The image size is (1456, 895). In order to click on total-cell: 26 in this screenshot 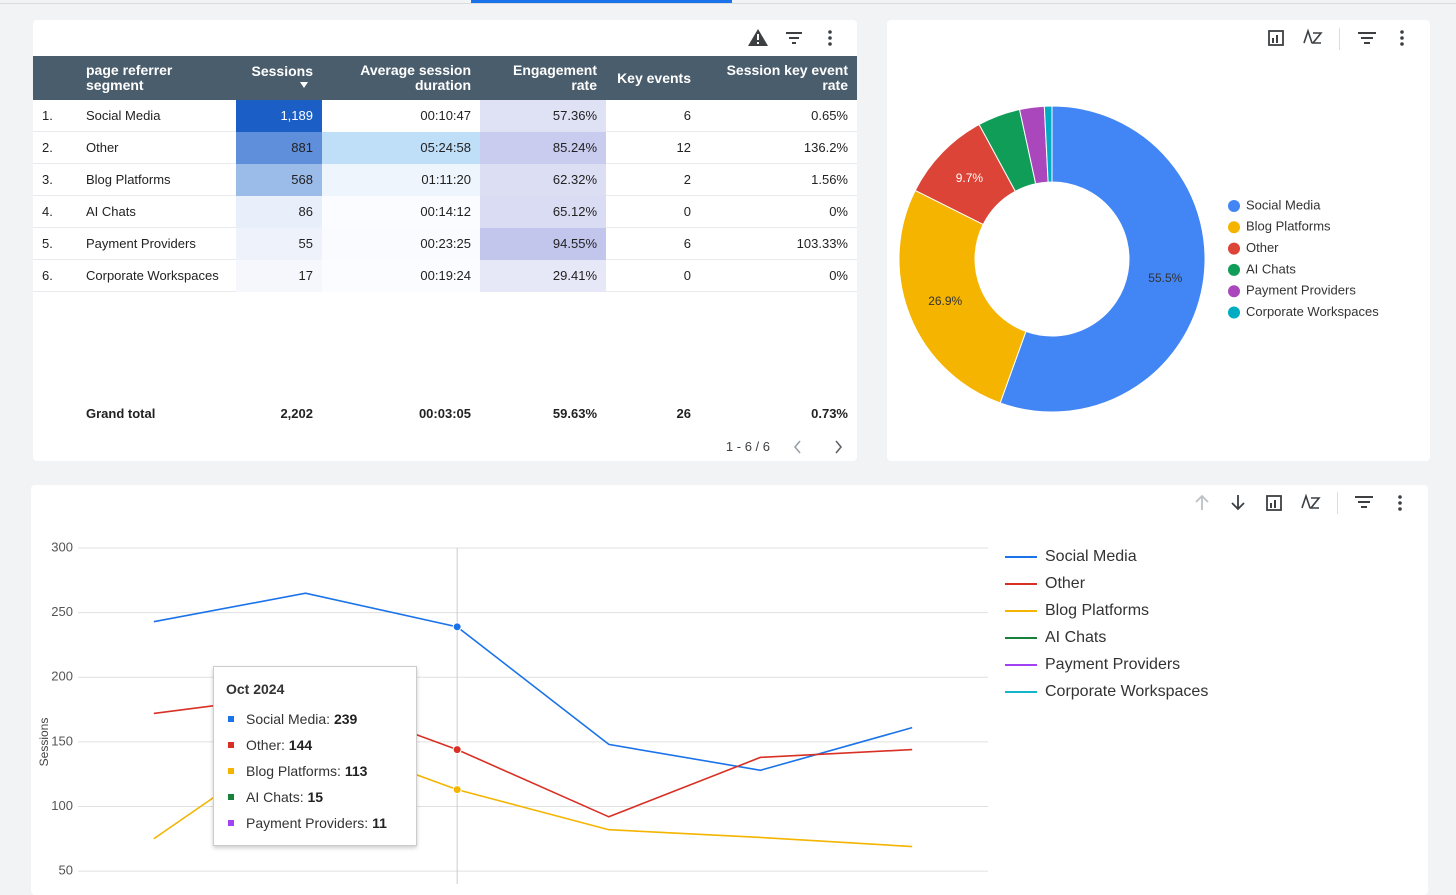, I will do `click(683, 413)`.